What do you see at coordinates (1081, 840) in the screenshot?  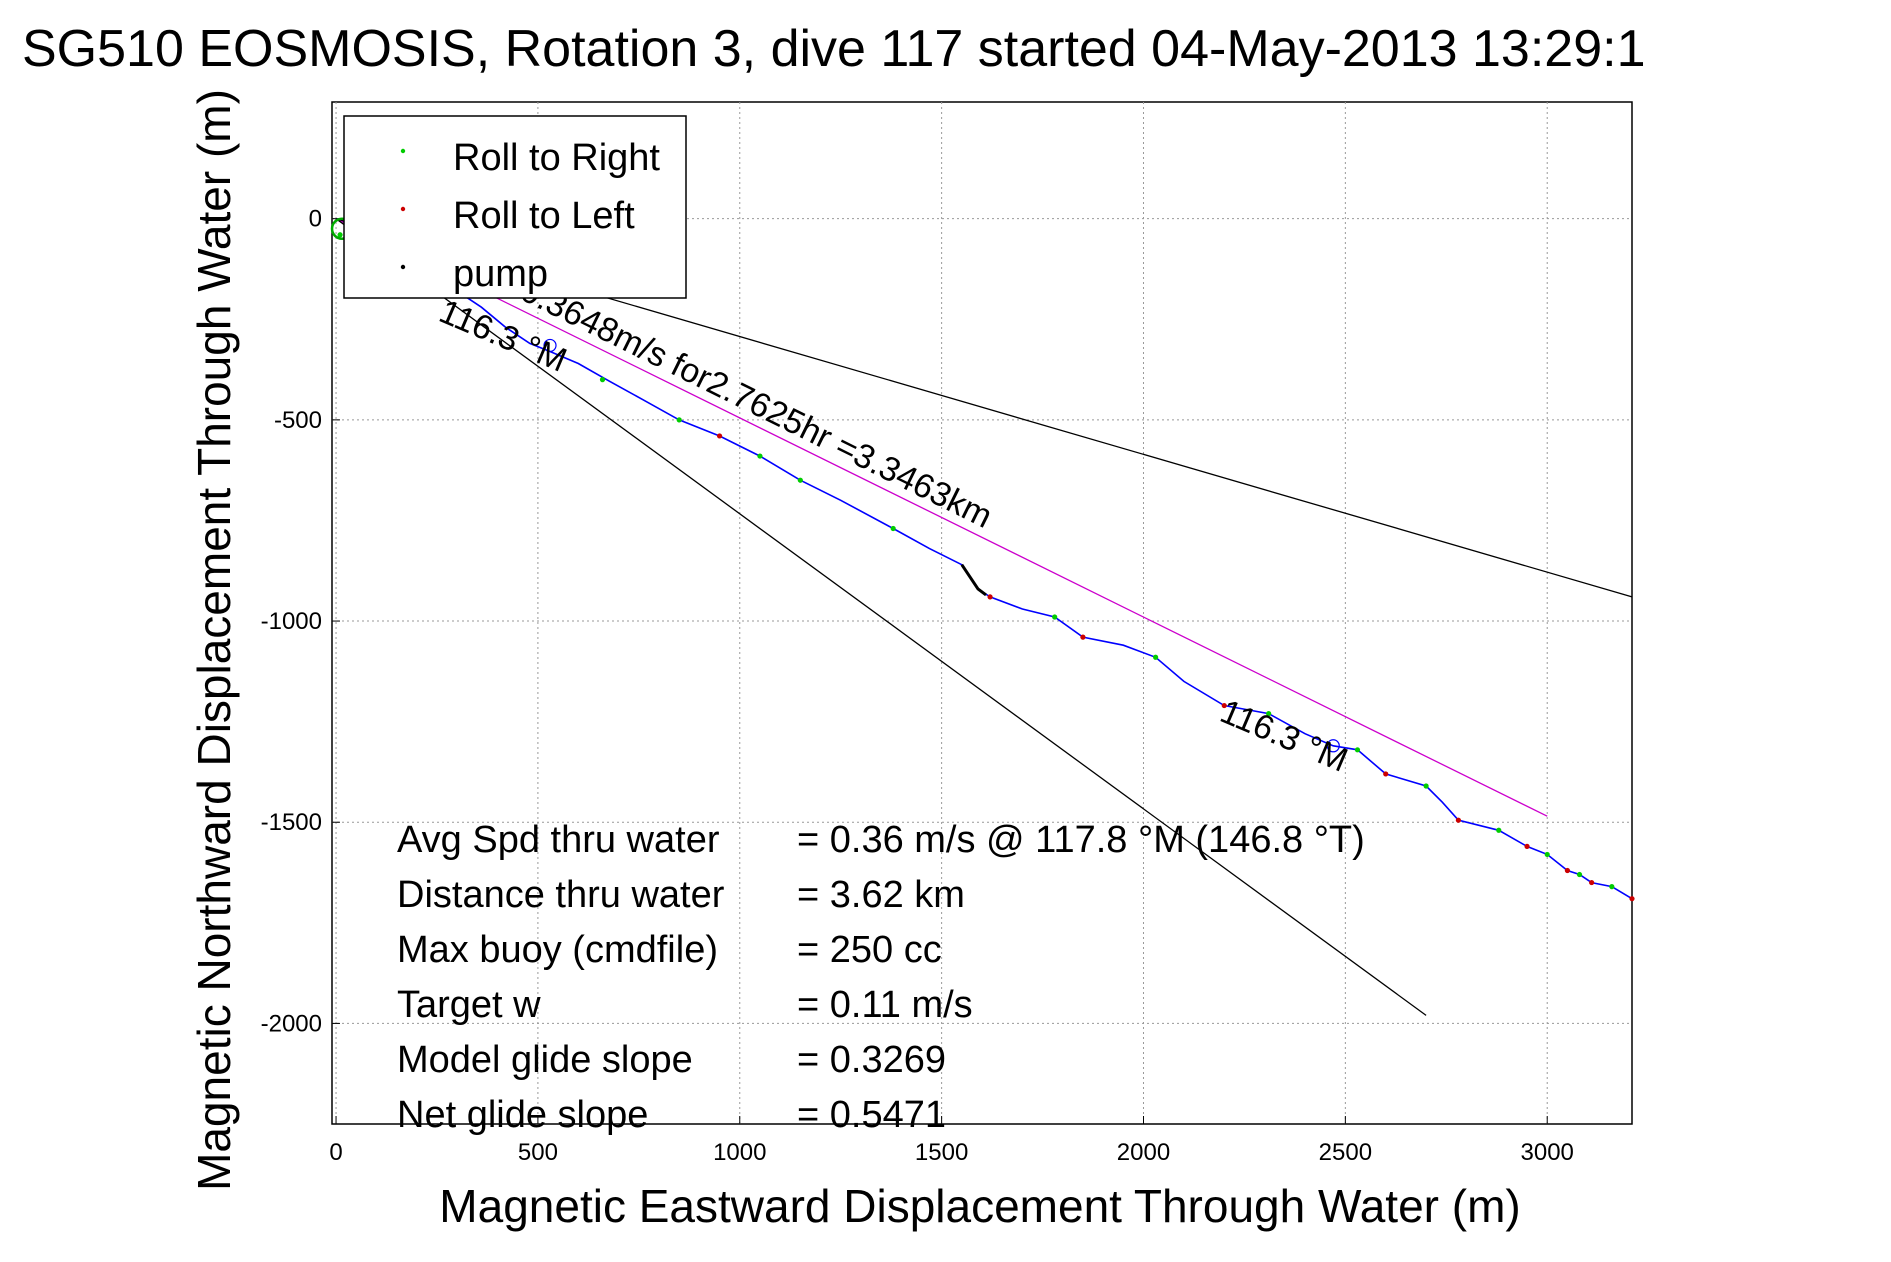 I see `stat-value-avg-speed: = 0.36 m/s @ 117.8 °M (146.8 °T)` at bounding box center [1081, 840].